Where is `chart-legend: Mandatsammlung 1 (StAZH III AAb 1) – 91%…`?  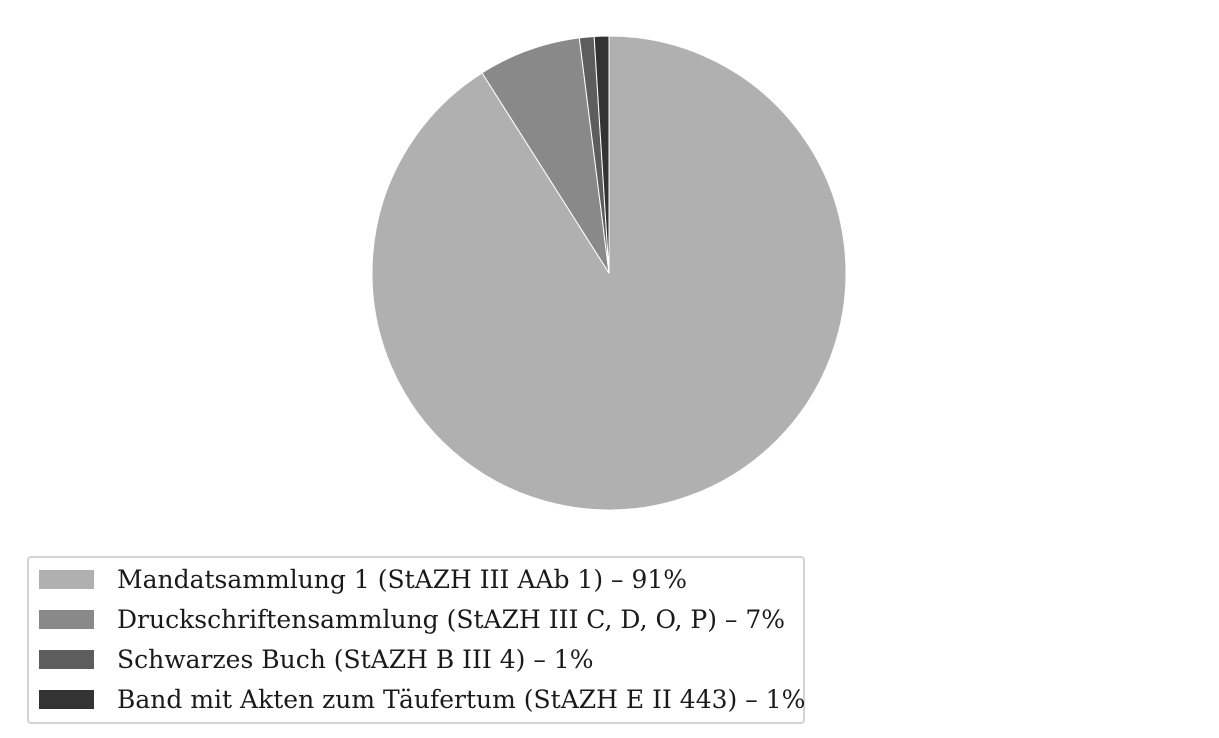 chart-legend: Mandatsammlung 1 (StAZH III AAb 1) – 91%… is located at coordinates (416, 640).